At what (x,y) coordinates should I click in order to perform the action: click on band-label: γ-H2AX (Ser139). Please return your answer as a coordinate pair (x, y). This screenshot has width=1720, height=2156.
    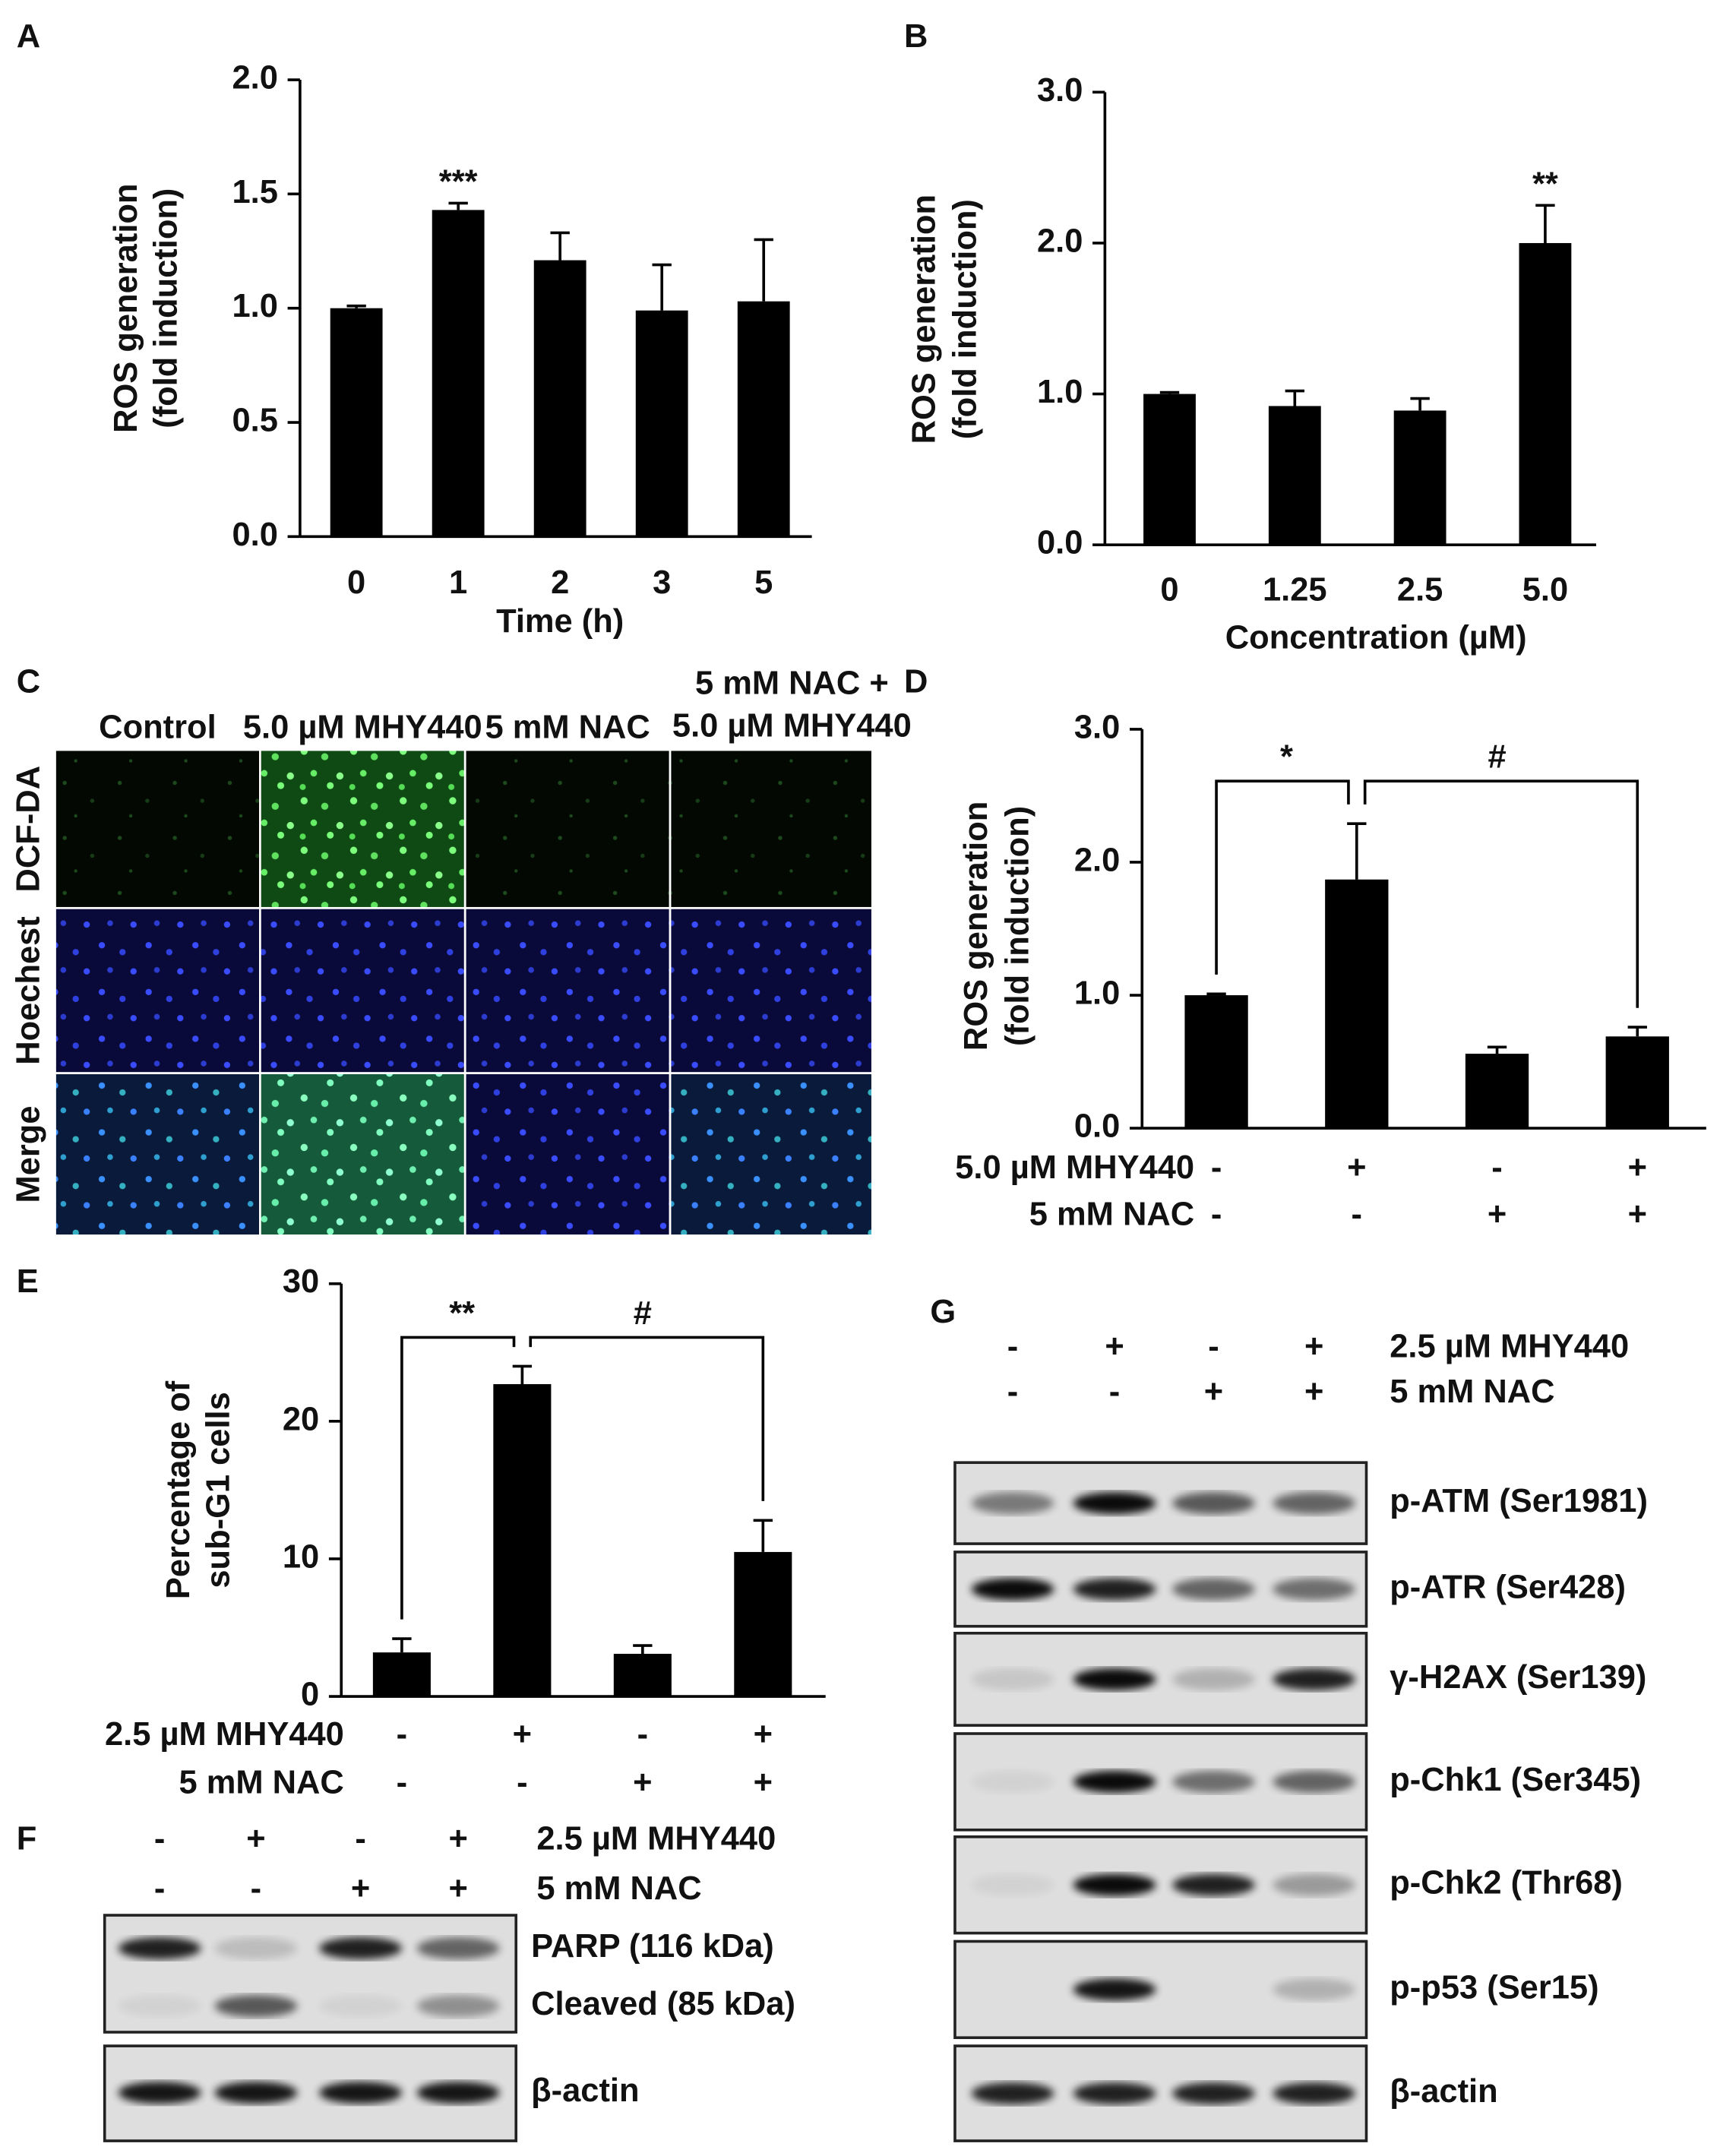
    Looking at the image, I should click on (1518, 1678).